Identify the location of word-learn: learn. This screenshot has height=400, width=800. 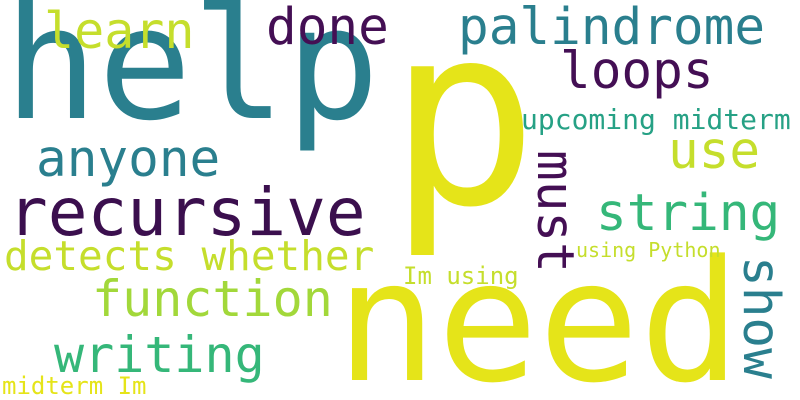
(119, 31).